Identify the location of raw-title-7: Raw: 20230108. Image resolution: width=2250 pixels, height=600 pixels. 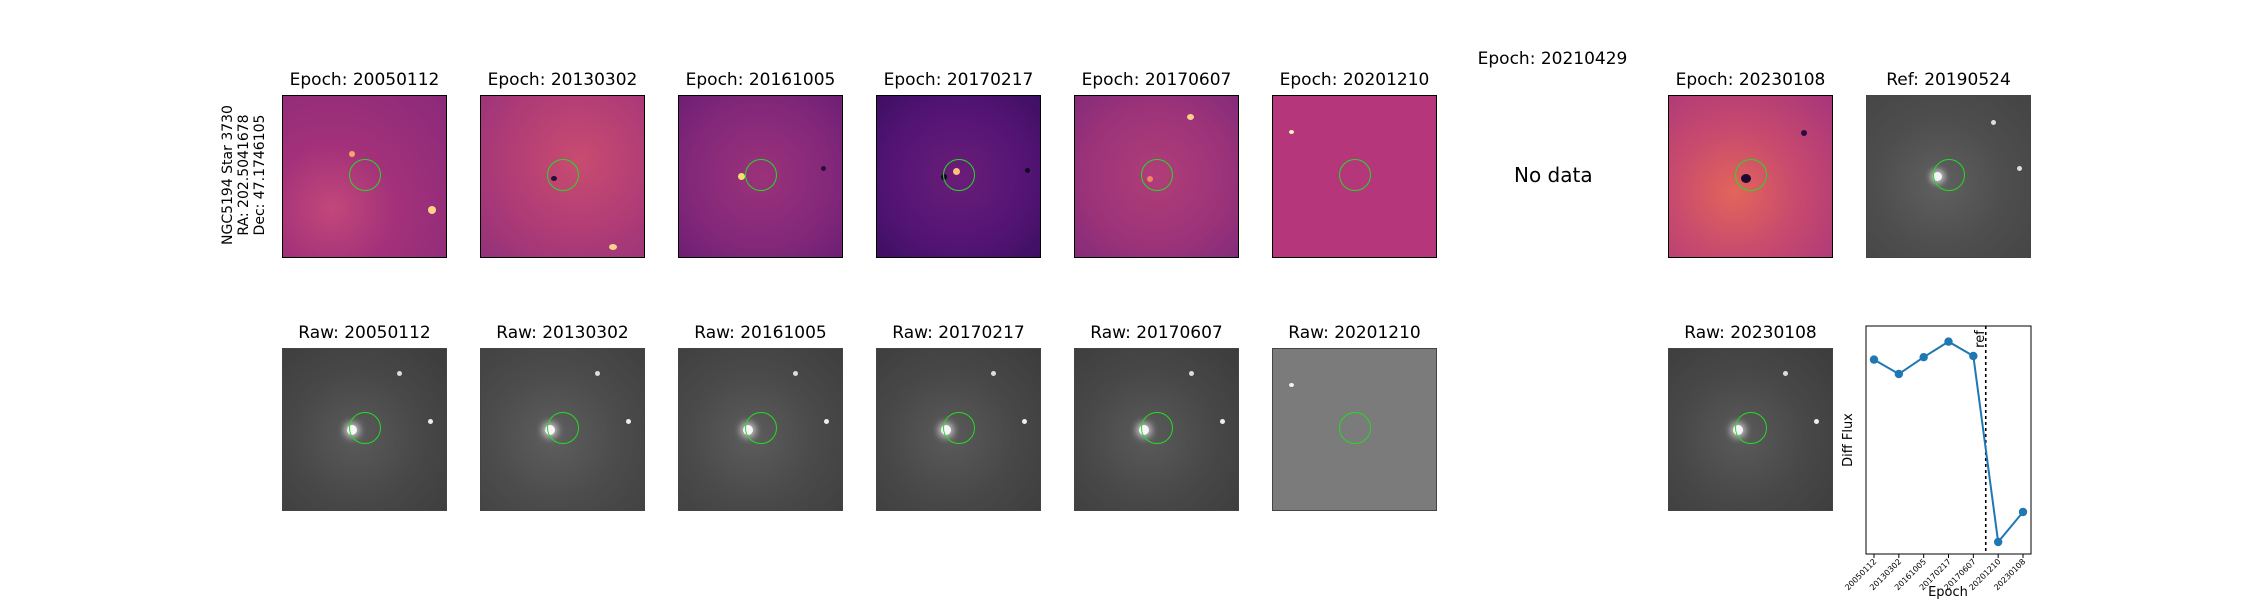
(1750, 333).